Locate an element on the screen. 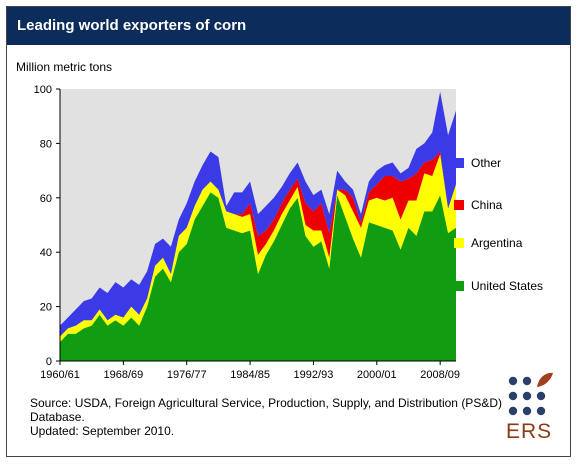 The image size is (579, 465). y-tick-label: 100 is located at coordinates (43, 90).